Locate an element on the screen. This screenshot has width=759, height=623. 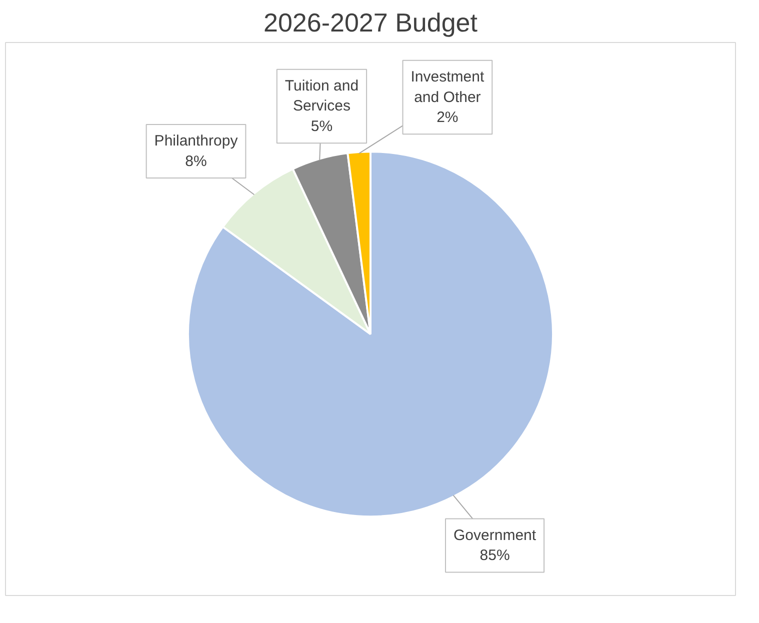
slice-label: Philanthropy is located at coordinates (196, 141).